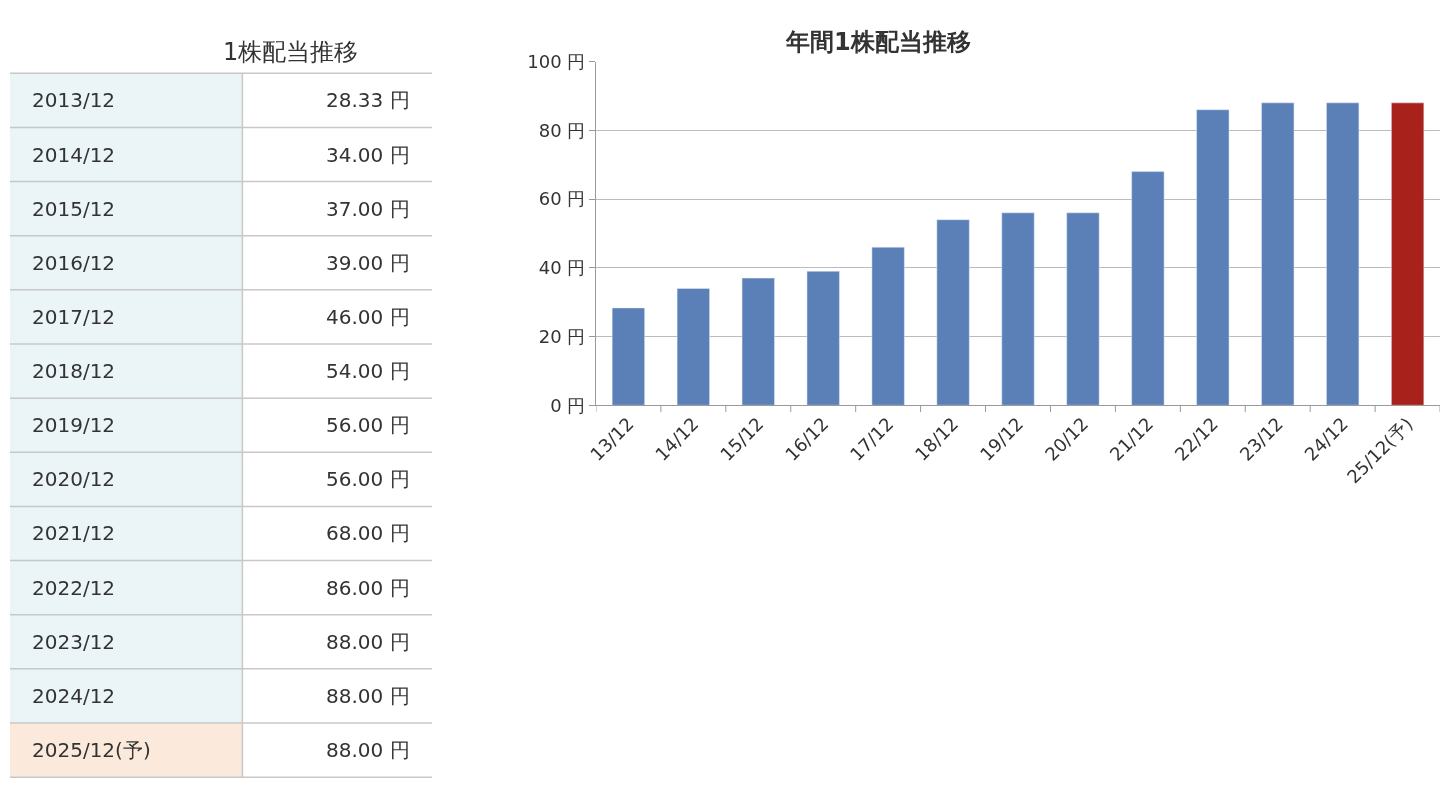 The image size is (1452, 792). What do you see at coordinates (74, 425) in the screenshot?
I see `category-label: 2019/12` at bounding box center [74, 425].